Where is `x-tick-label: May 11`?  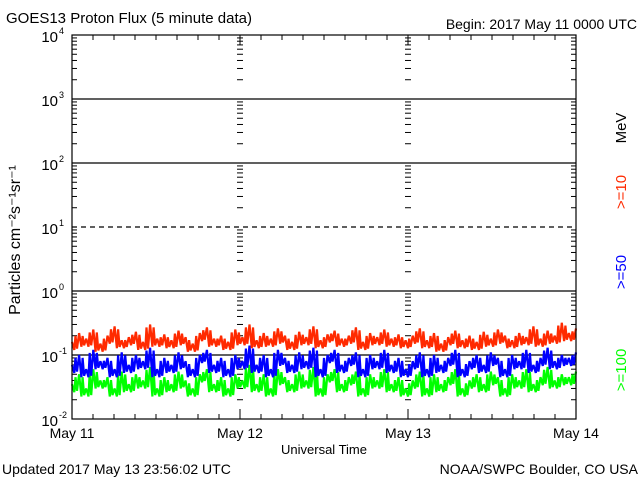
x-tick-label: May 11 is located at coordinates (72, 433).